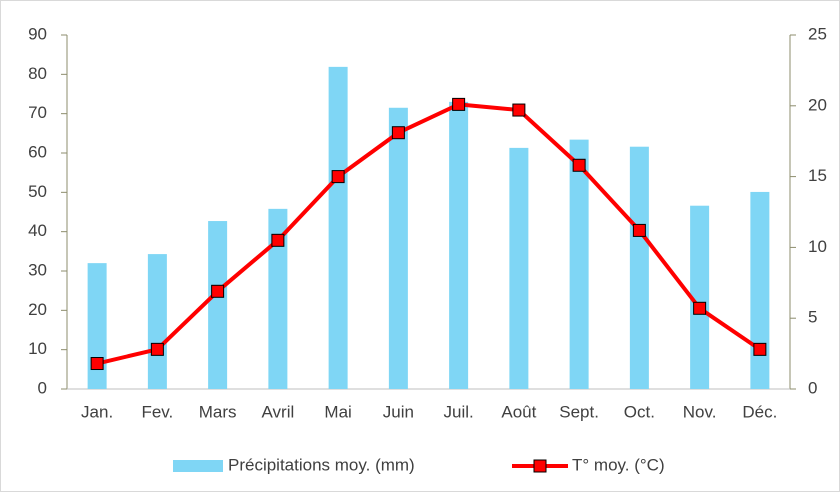  What do you see at coordinates (812, 317) in the screenshot?
I see `y2-tick-label: 5` at bounding box center [812, 317].